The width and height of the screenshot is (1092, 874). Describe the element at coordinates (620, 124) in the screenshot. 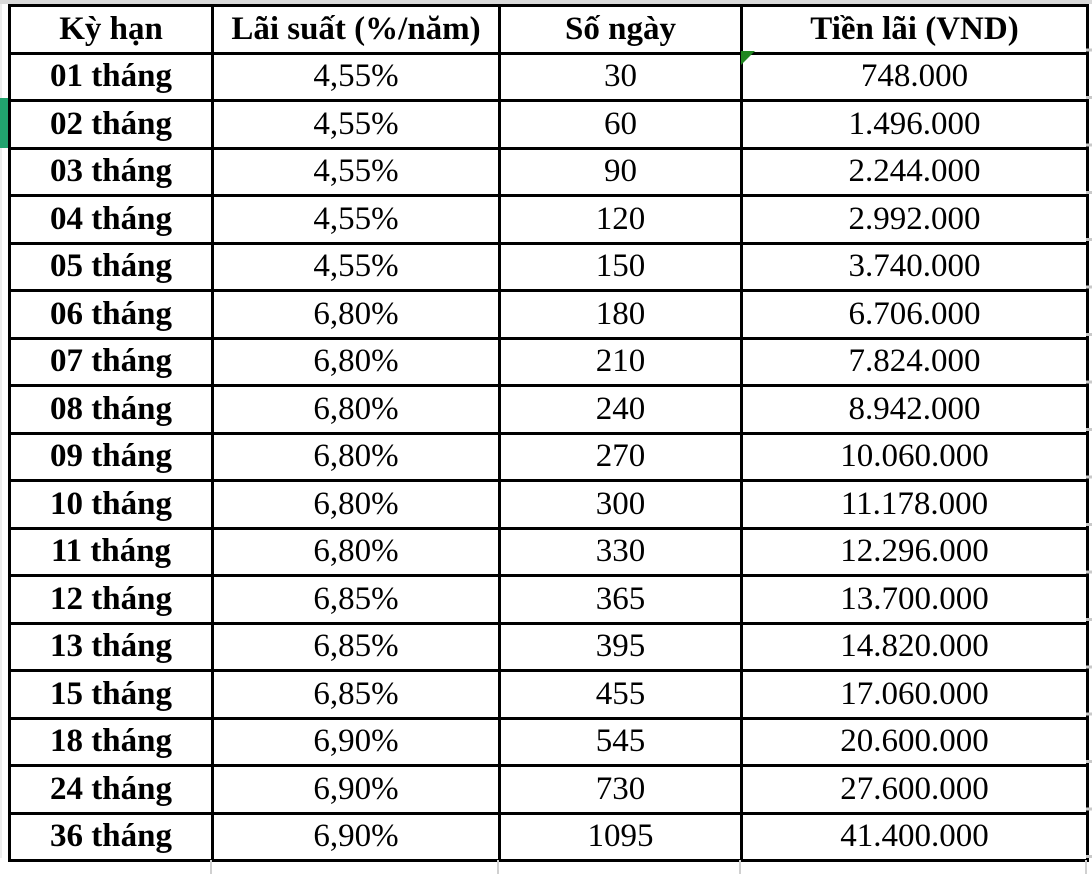

I see `cell-days: 60` at that location.